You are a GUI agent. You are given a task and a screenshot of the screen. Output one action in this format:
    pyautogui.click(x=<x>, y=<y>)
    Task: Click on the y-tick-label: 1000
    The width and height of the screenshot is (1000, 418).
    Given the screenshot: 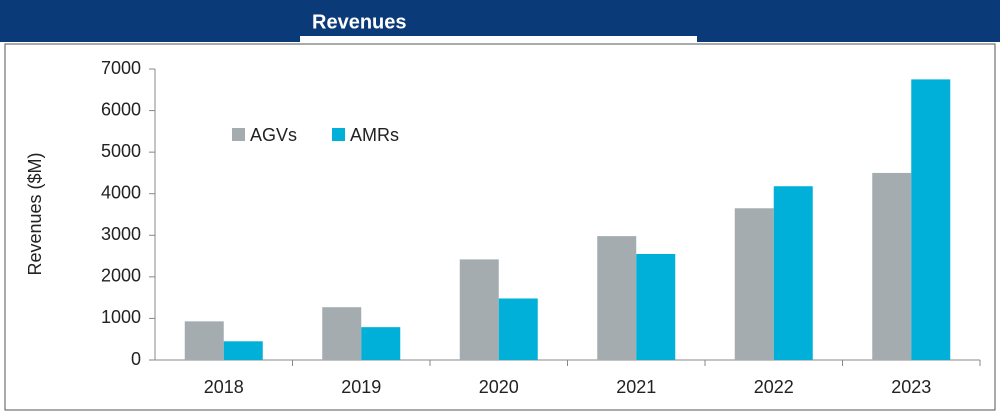 What is the action you would take?
    pyautogui.click(x=121, y=317)
    